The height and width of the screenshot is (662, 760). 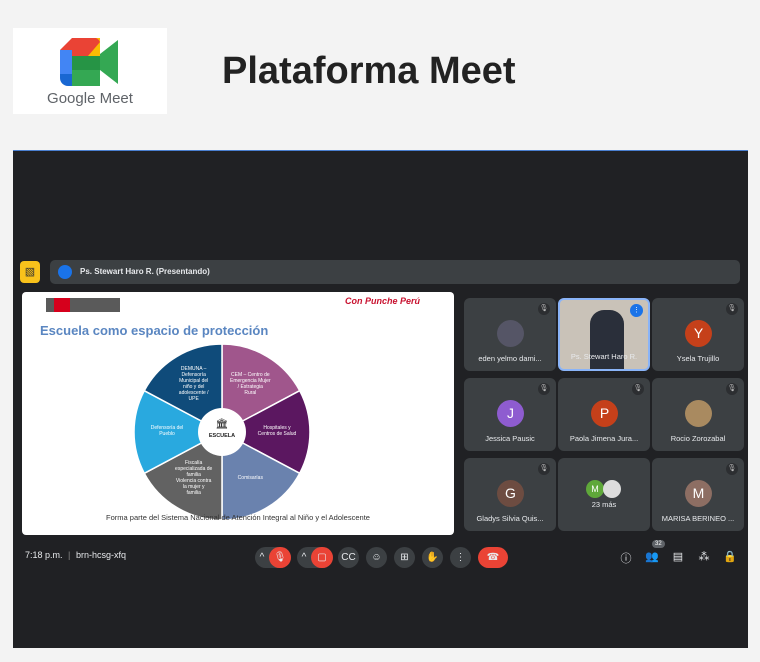 I want to click on avatar: G, so click(x=510, y=493).